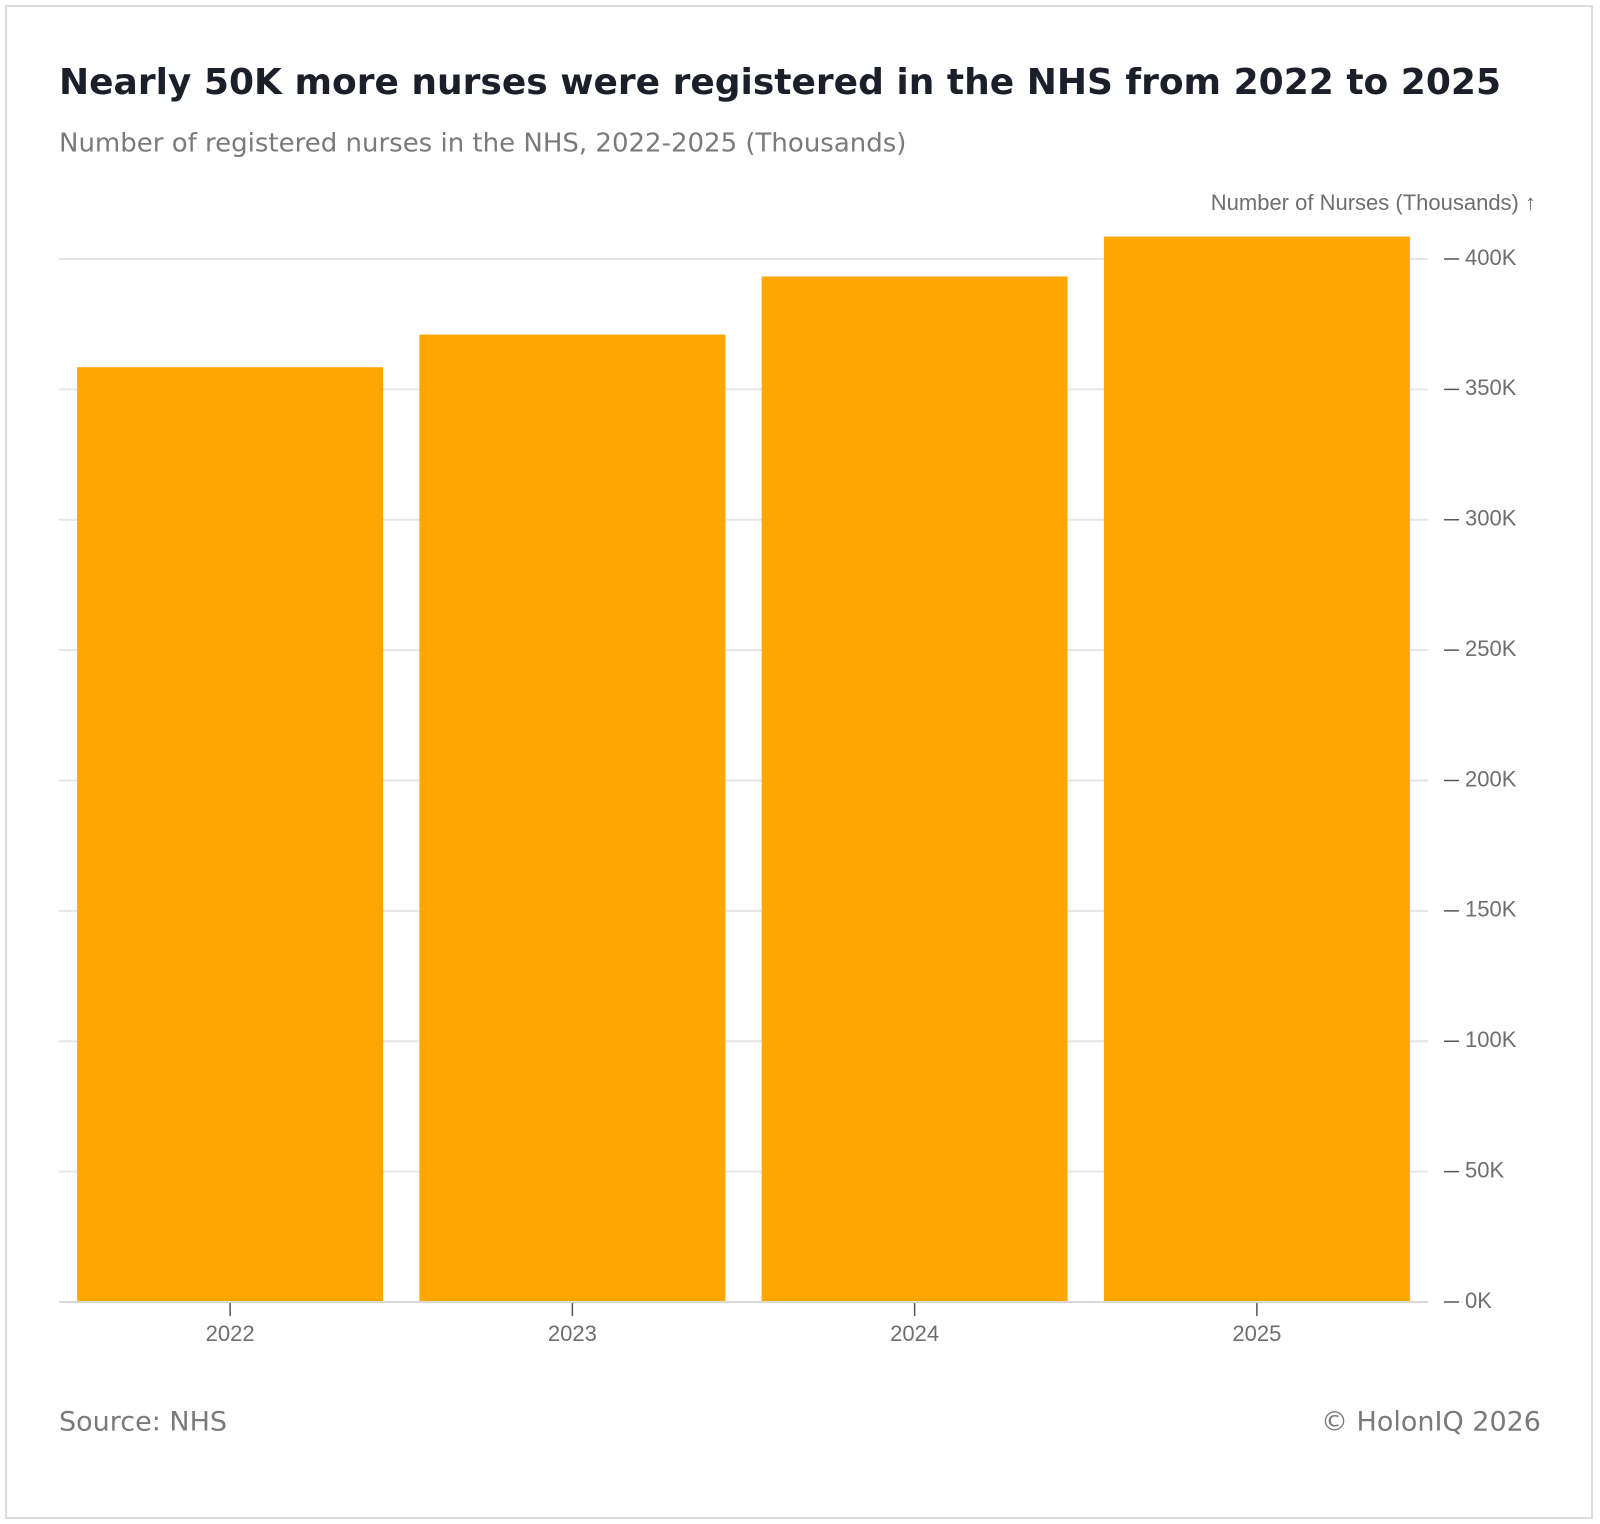 This screenshot has width=1600, height=1524. I want to click on x-tick-label: 2023, so click(572, 1333).